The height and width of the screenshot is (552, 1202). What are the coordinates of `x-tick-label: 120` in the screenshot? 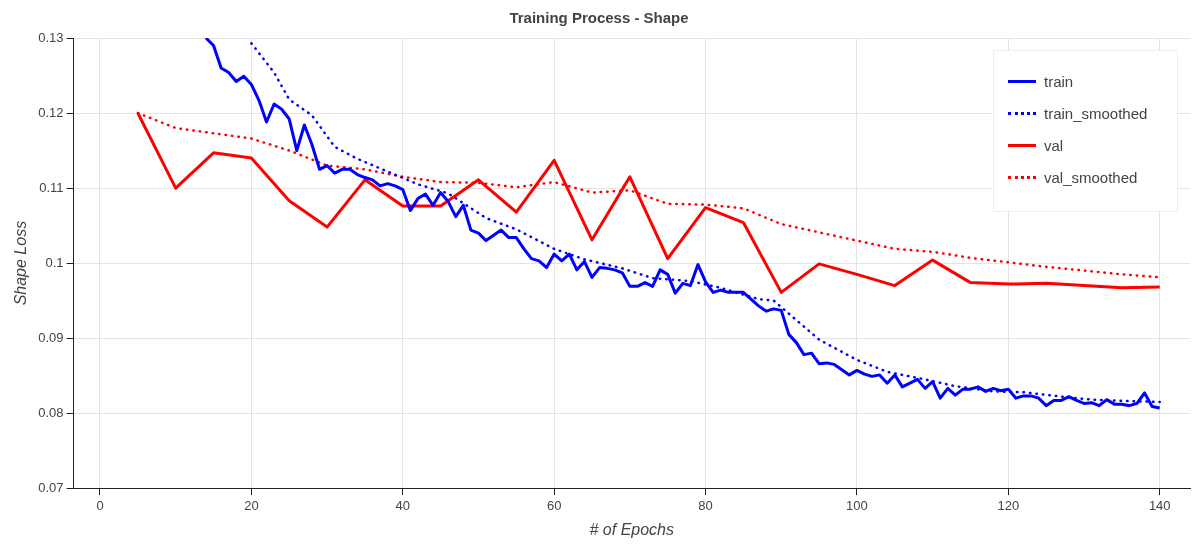 It's located at (1008, 505).